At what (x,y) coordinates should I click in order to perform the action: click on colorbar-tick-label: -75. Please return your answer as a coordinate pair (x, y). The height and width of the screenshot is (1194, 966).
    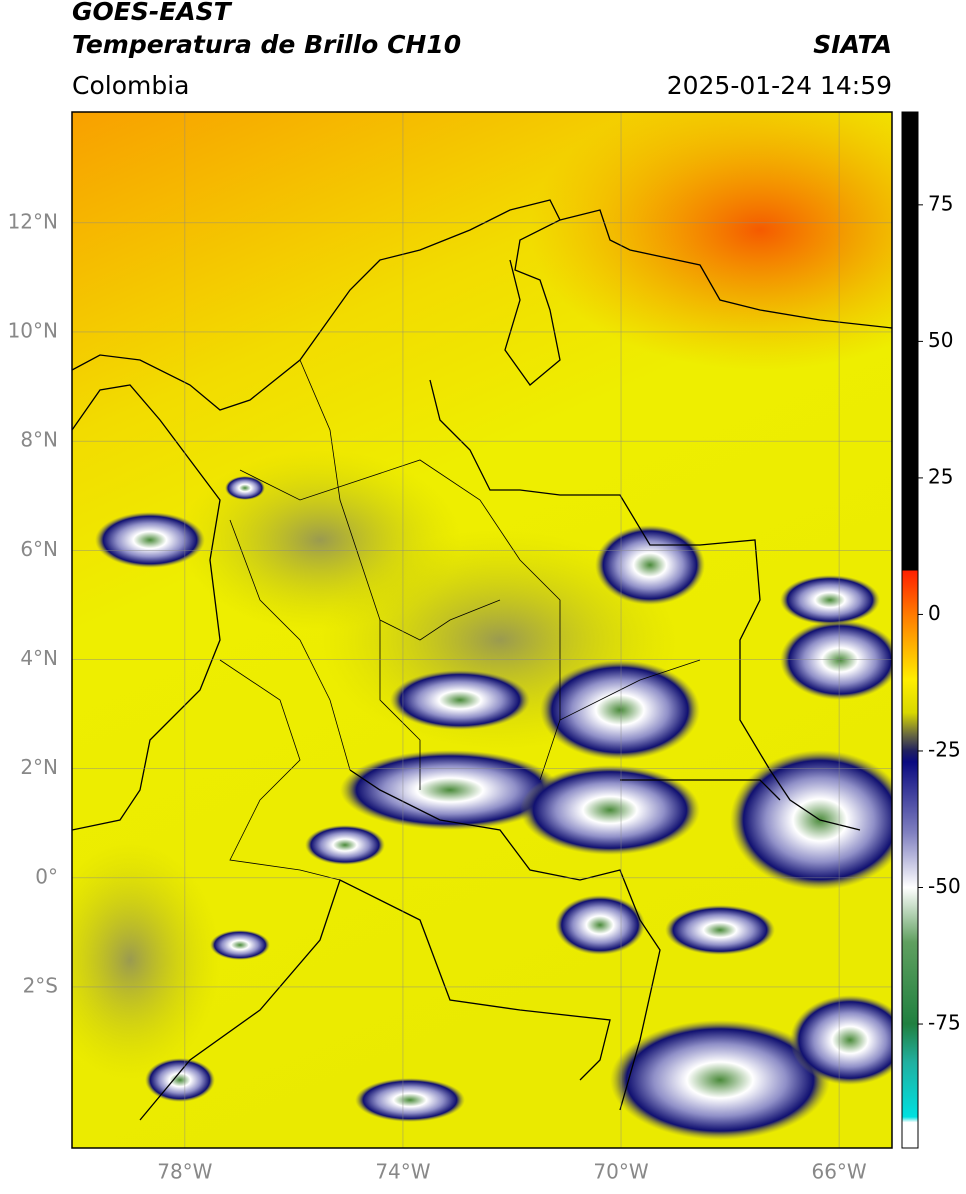
    Looking at the image, I should click on (944, 1023).